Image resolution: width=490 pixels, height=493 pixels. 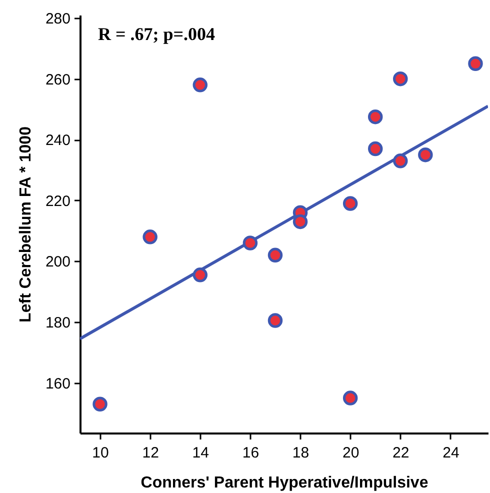 I want to click on x-tick-label: 24, so click(x=451, y=453).